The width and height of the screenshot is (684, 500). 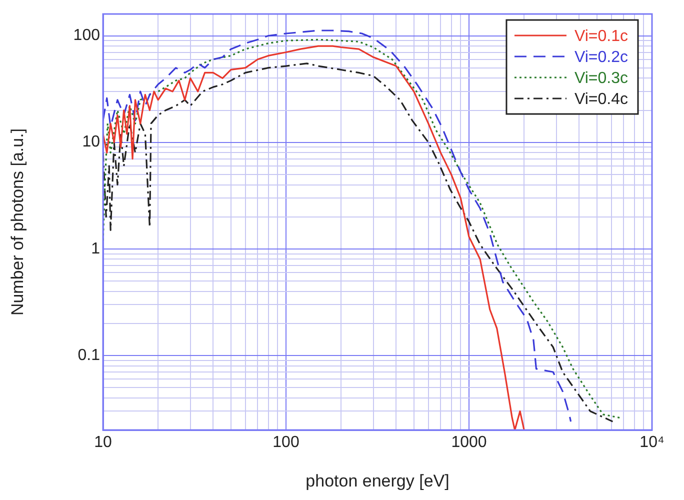 I want to click on legend-label: Vi=0.4c, so click(x=601, y=99).